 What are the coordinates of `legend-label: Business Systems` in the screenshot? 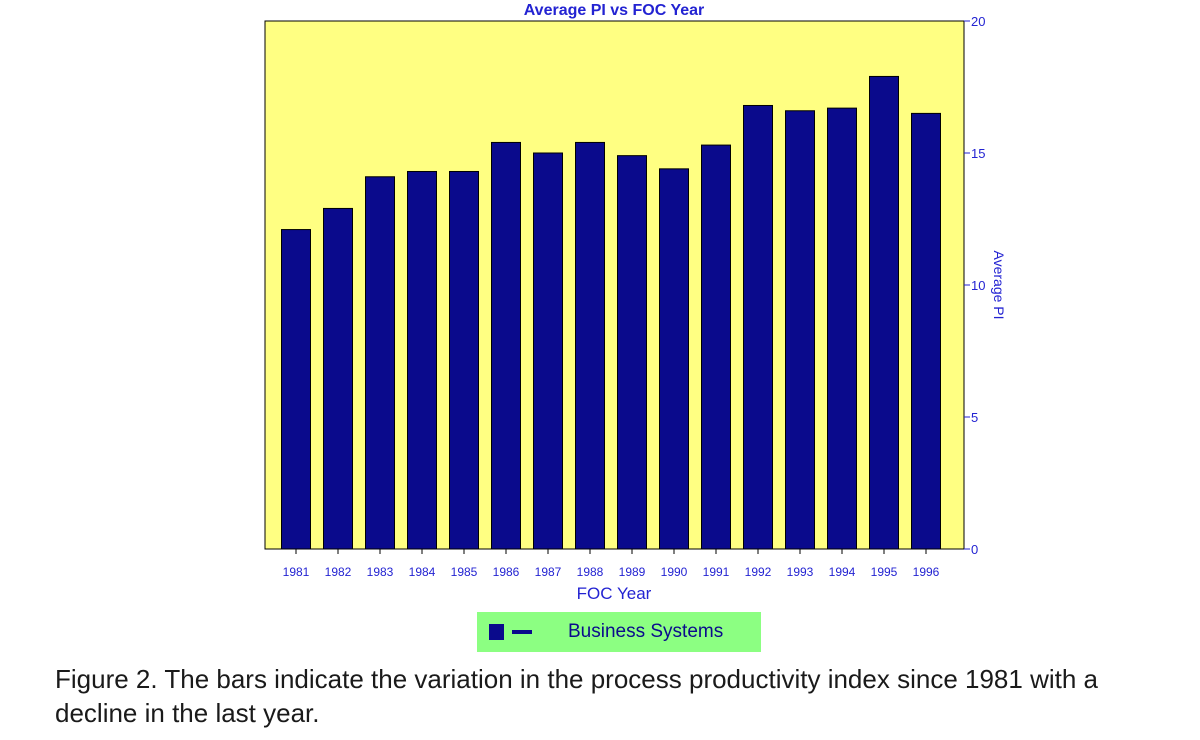 It's located at (646, 631).